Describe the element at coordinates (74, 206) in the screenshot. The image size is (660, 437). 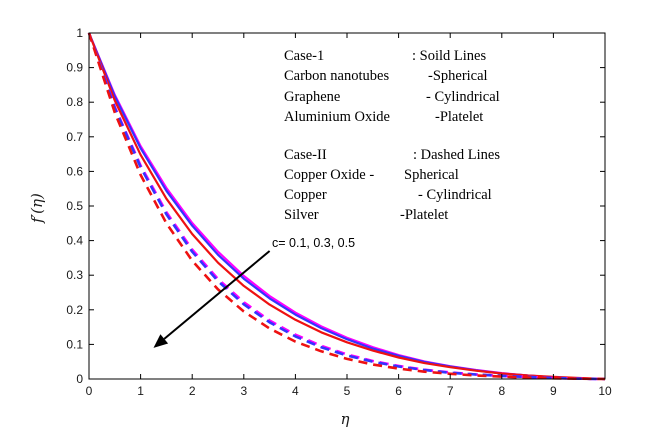
I see `y-tick-label: 0.5` at that location.